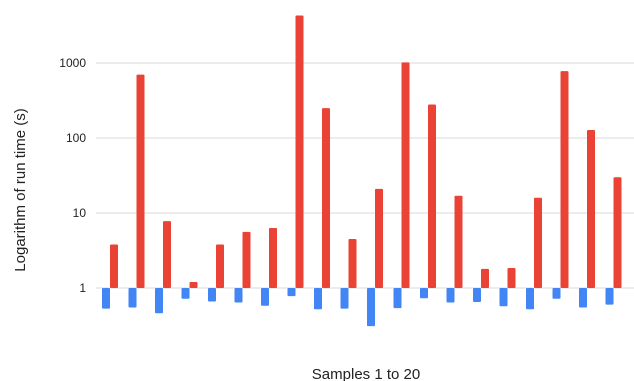 The height and width of the screenshot is (381, 634). Describe the element at coordinates (366, 373) in the screenshot. I see `x-axis-title: Samples 1 to 20` at that location.